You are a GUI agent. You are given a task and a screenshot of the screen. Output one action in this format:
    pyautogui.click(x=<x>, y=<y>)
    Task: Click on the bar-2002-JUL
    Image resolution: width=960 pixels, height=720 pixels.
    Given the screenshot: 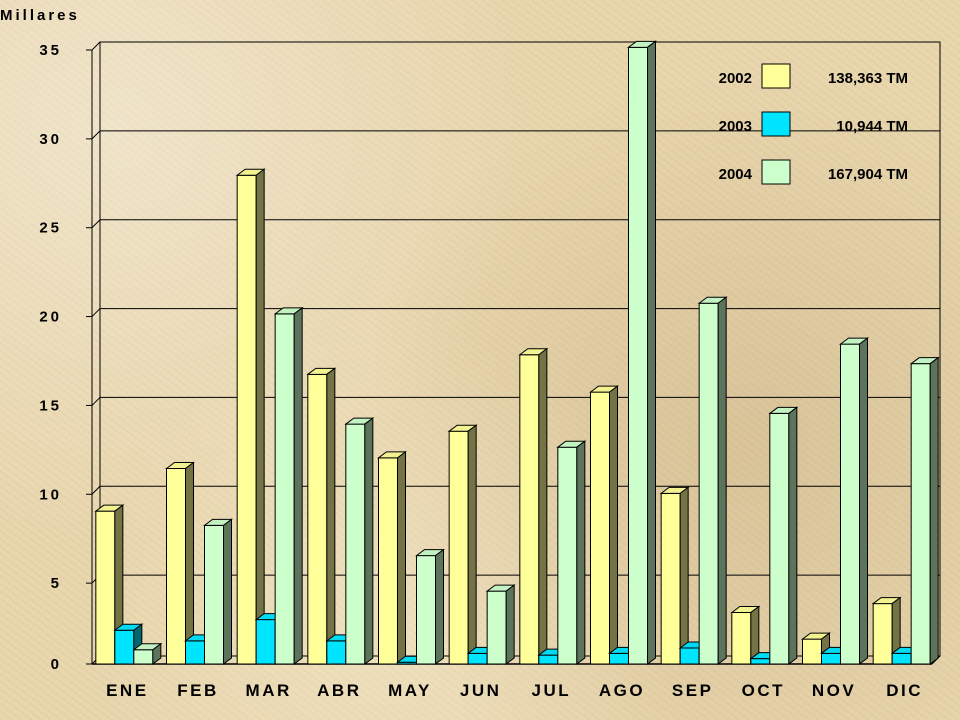 What is the action you would take?
    pyautogui.click(x=533, y=506)
    